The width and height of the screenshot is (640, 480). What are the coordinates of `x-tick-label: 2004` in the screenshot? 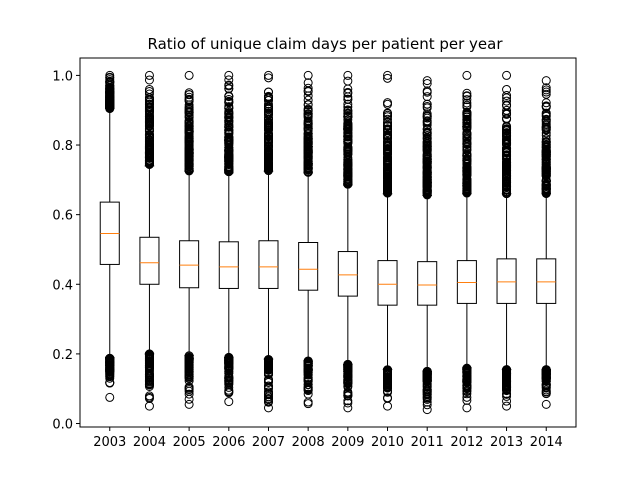 It's located at (149, 442).